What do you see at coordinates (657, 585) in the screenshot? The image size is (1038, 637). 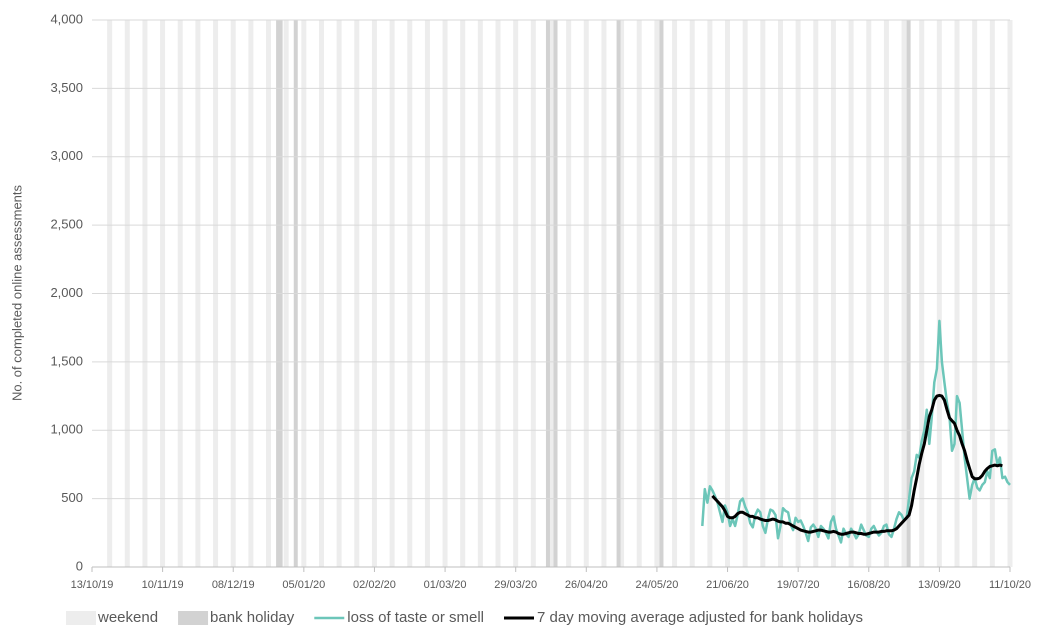 I see `x-tick-label: 24/05/20` at bounding box center [657, 585].